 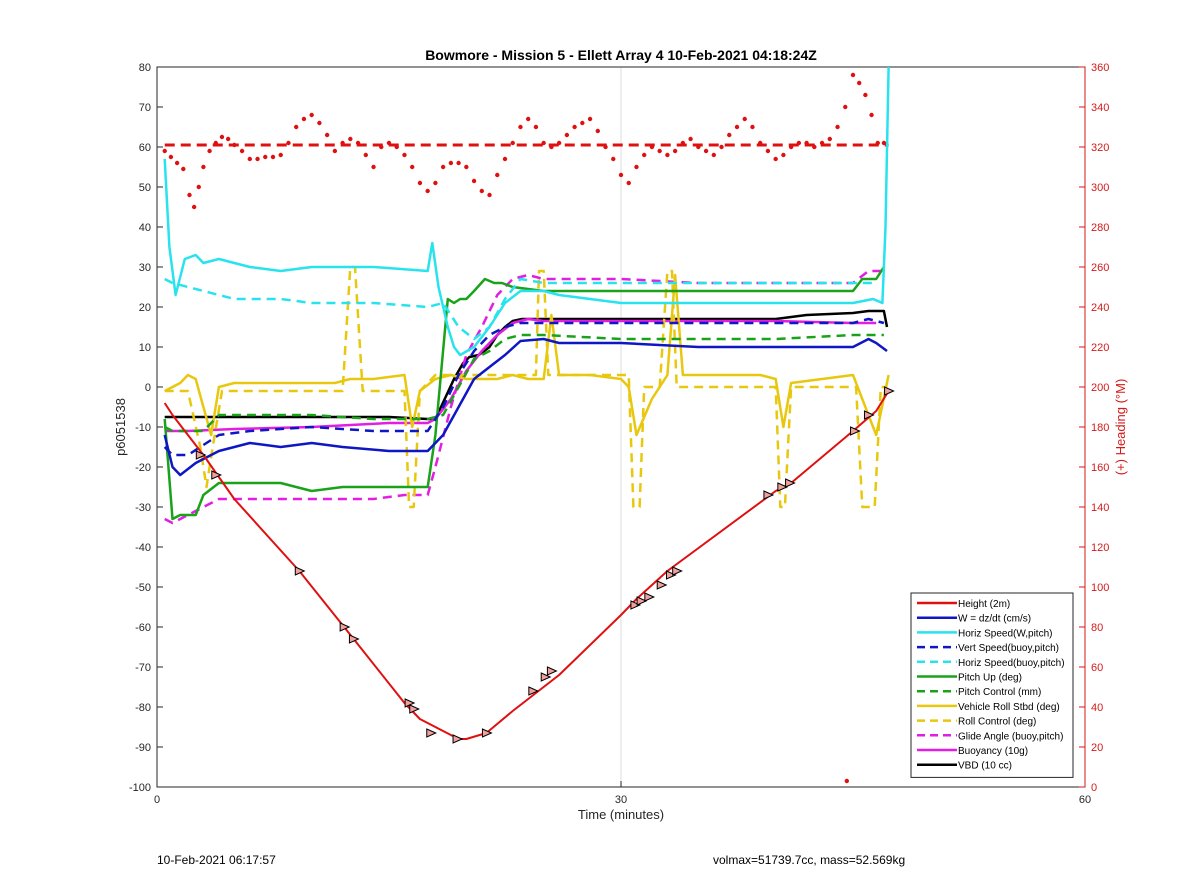 What do you see at coordinates (145, 108) in the screenshot?
I see `y-tick-label: 70` at bounding box center [145, 108].